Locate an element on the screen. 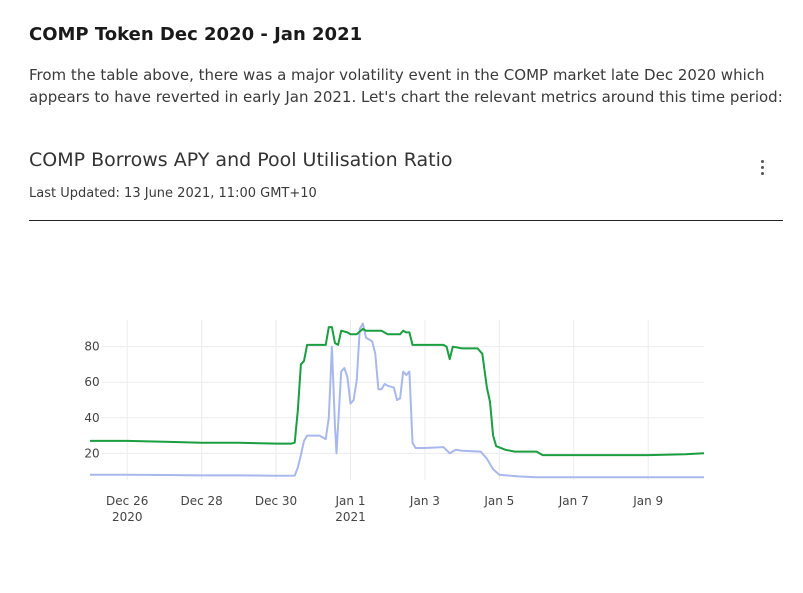 The height and width of the screenshot is (593, 803). x-tick-sublabel: 2020 is located at coordinates (127, 517).